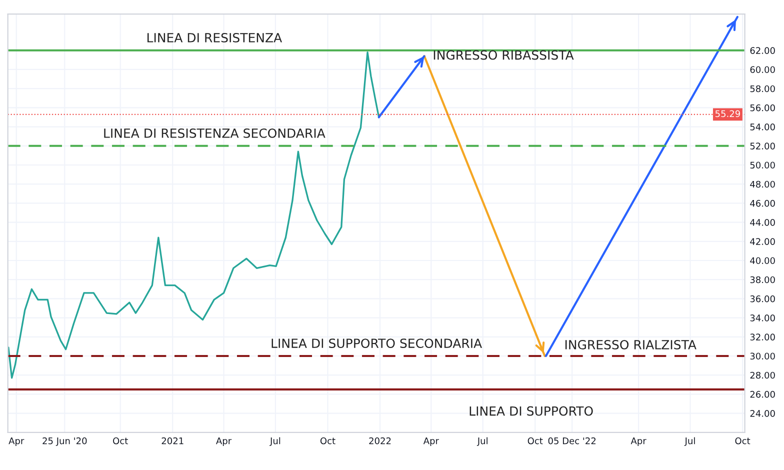 The image size is (784, 470). What do you see at coordinates (762, 280) in the screenshot?
I see `y-tick-label: 38.00` at bounding box center [762, 280].